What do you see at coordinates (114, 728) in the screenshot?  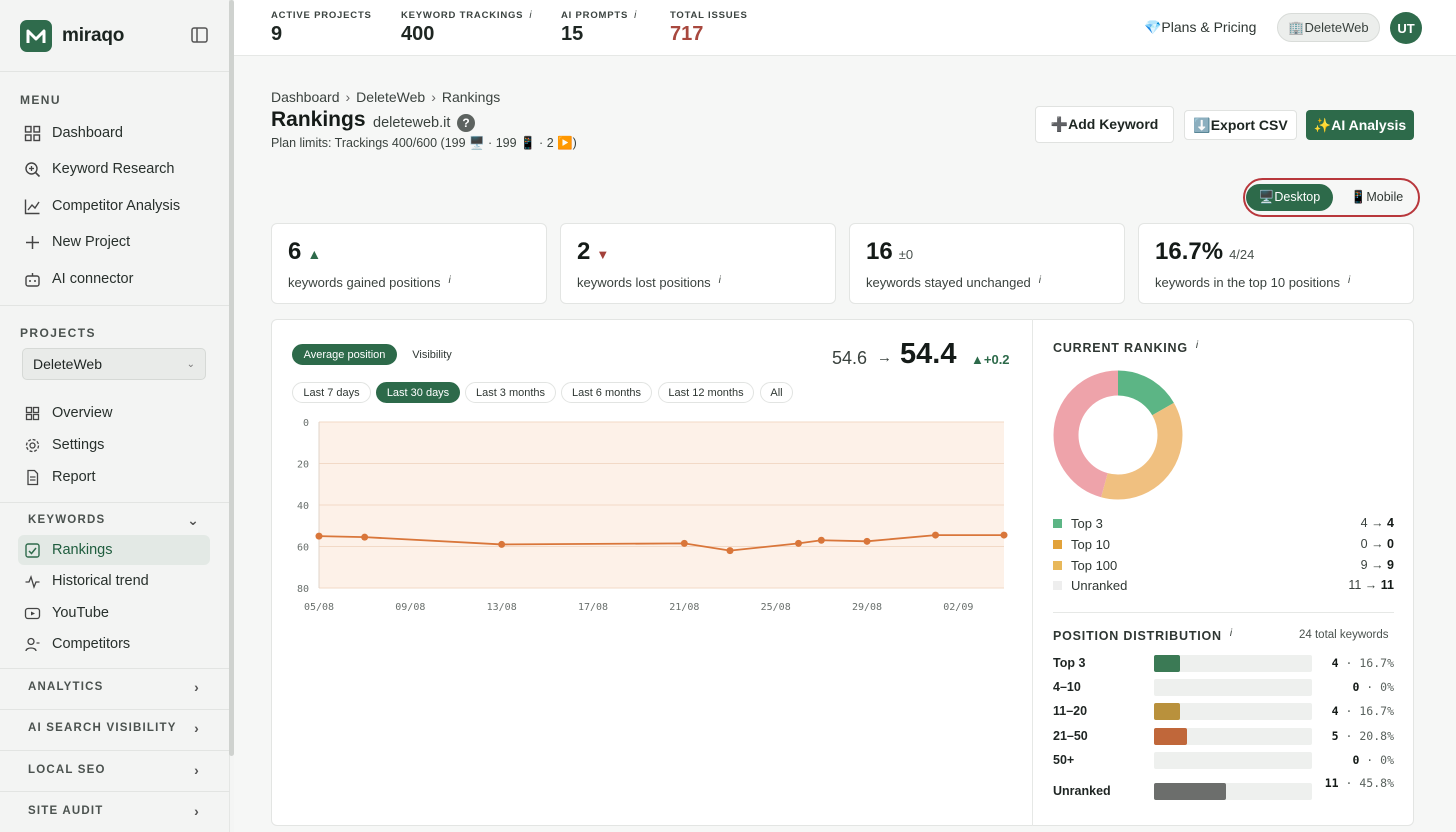 I see `group-ai-search-visibility: AI SEARCH VISIBILITY ›` at bounding box center [114, 728].